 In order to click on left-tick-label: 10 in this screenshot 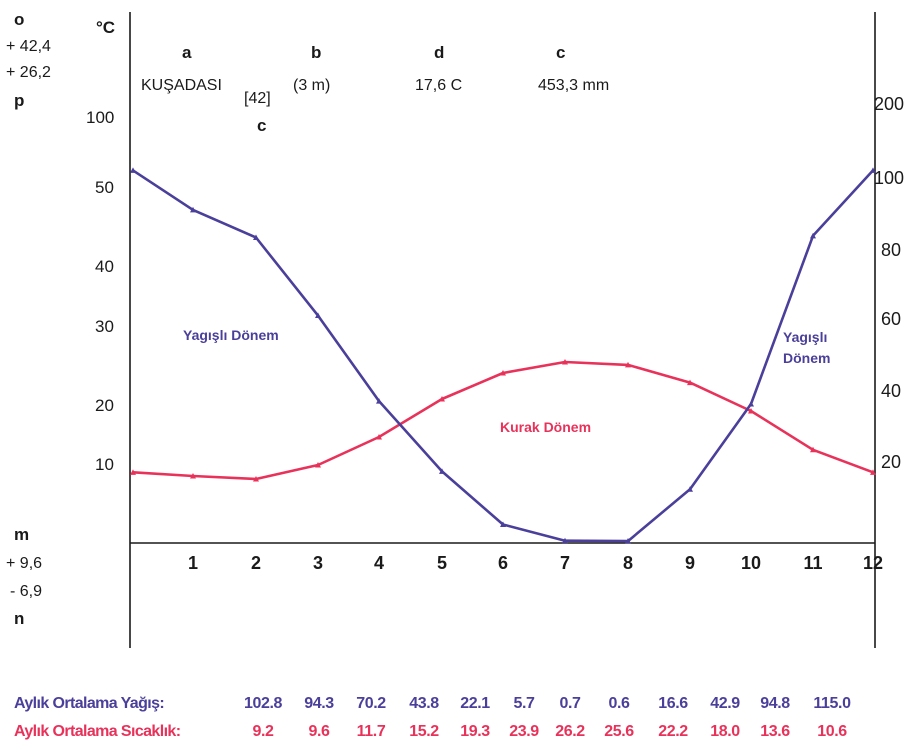, I will do `click(104, 464)`.